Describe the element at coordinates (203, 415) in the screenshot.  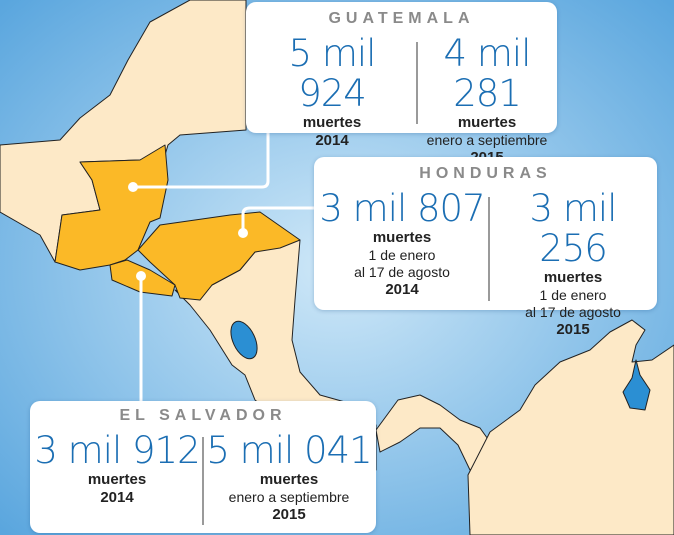
I see `country-title: EL SALVADOR` at that location.